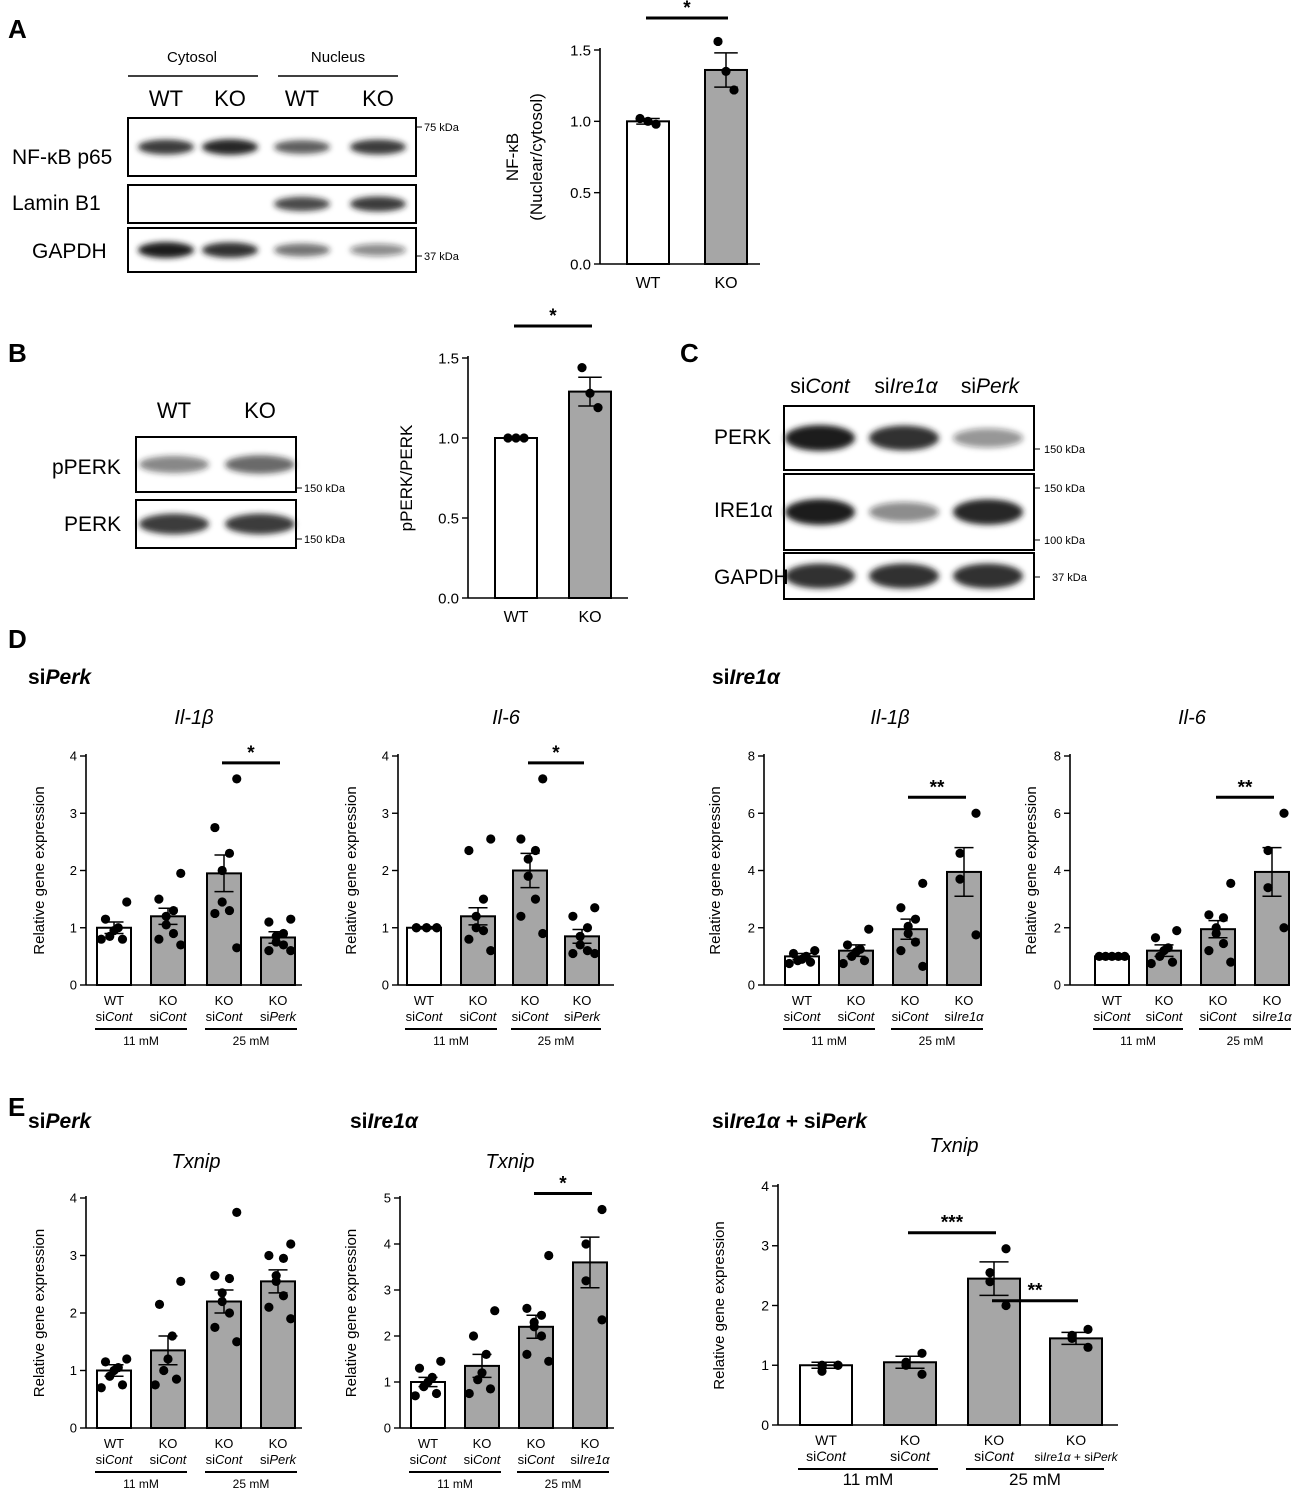 The height and width of the screenshot is (1500, 1312). Describe the element at coordinates (743, 510) in the screenshot. I see `blot-c-row-label: IRE1α` at that location.